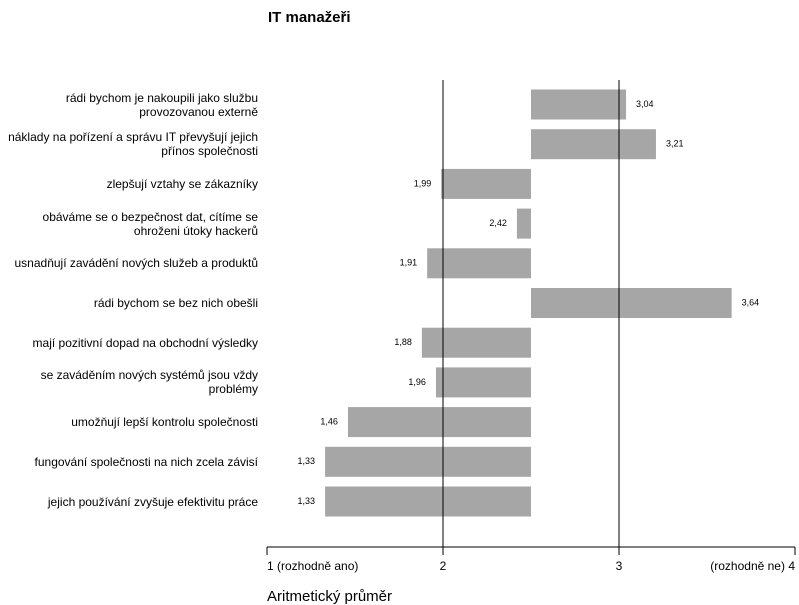  Describe the element at coordinates (403, 342) in the screenshot. I see `value-label: 1,88` at that location.